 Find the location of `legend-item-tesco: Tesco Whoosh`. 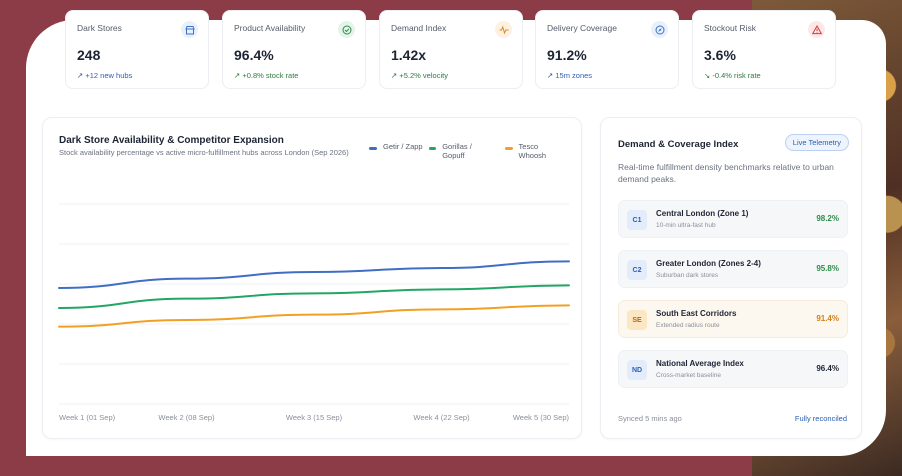

legend-item-tesco: Tesco Whoosh is located at coordinates (535, 151).